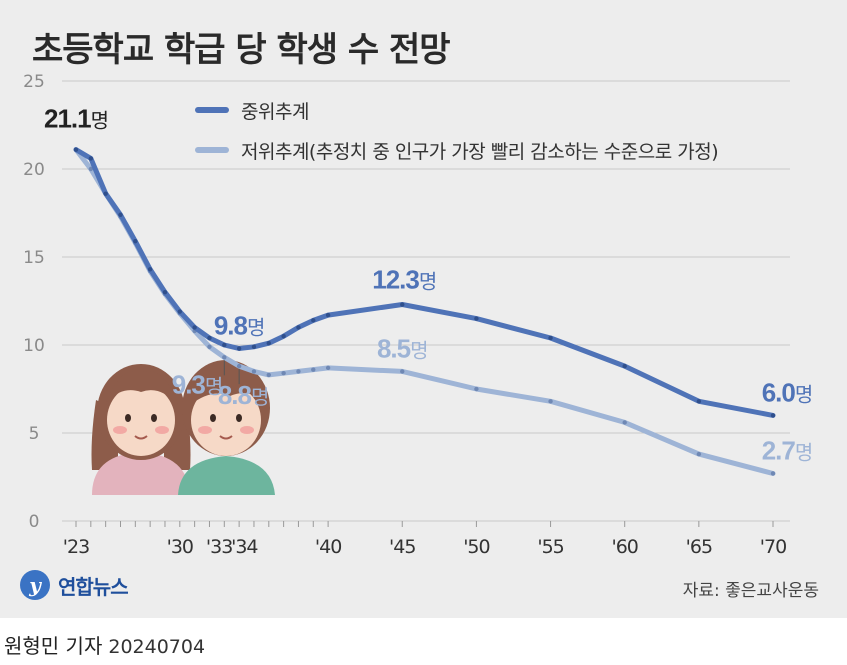  I want to click on x-tick-label: '34, so click(244, 547).